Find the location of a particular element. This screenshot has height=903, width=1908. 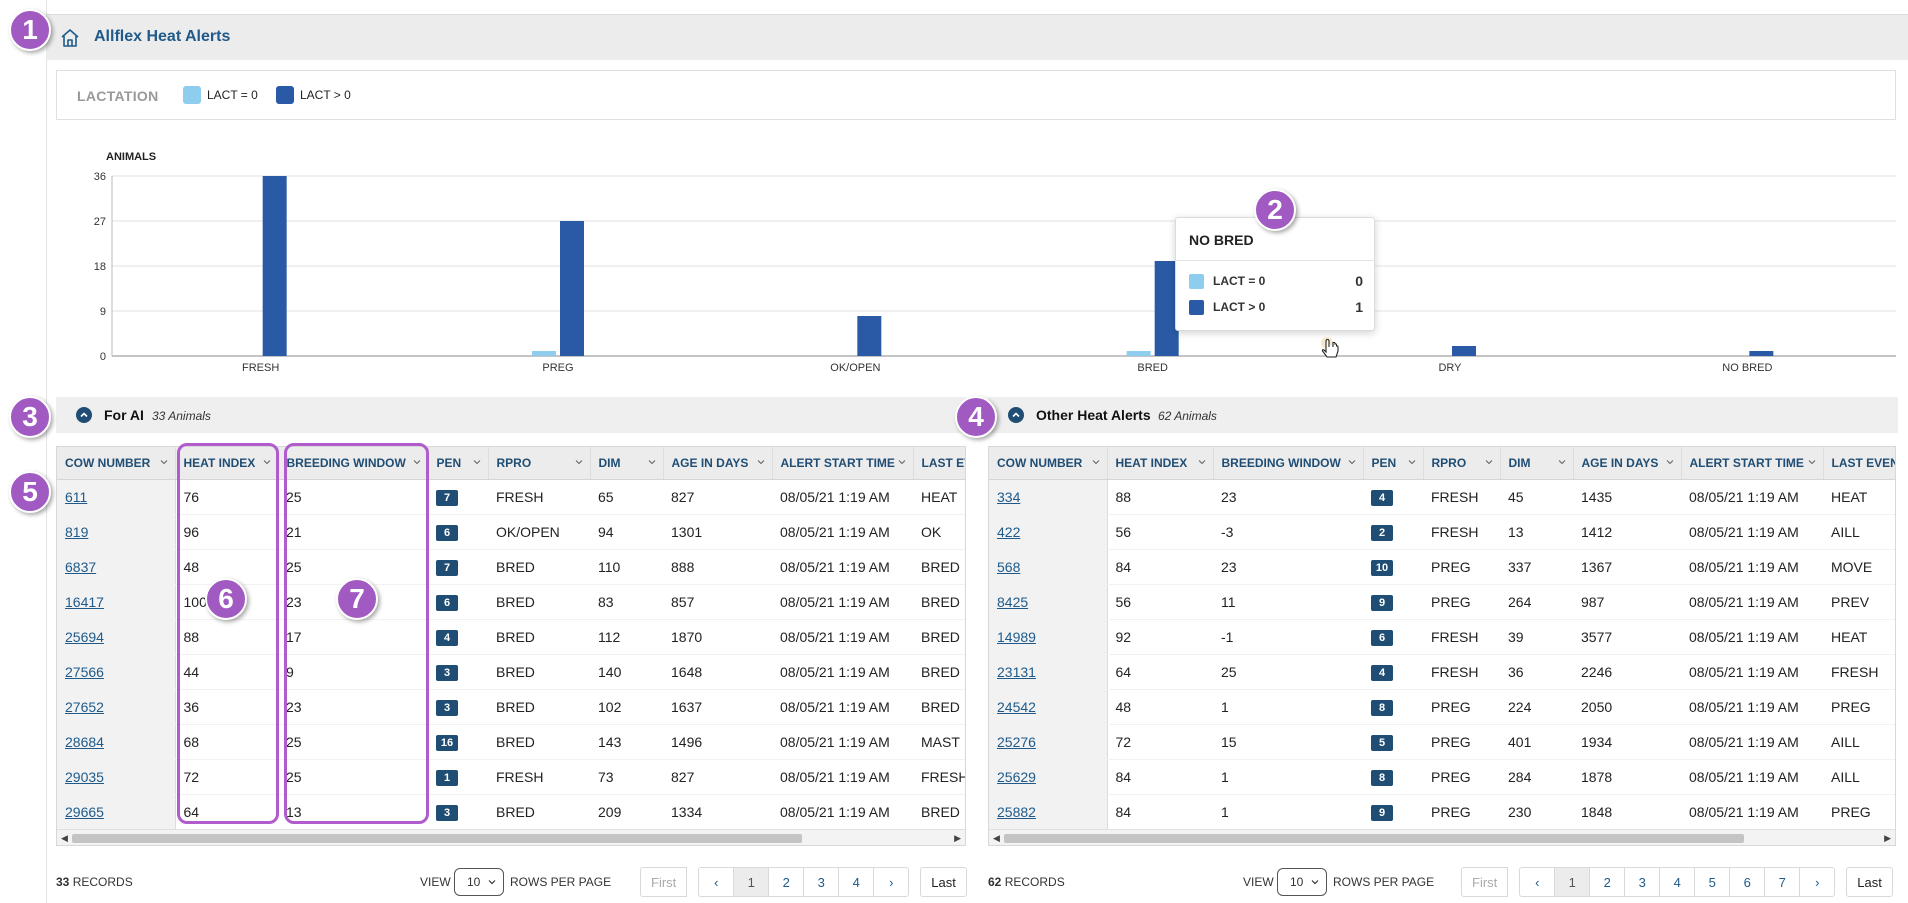

cow-number-link: 6837 is located at coordinates (81, 566).